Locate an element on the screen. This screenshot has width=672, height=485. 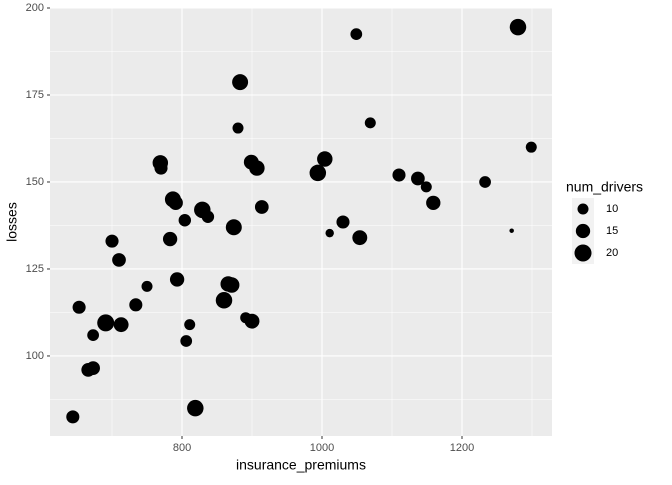
y-tick-label: 100 is located at coordinates (35, 356).